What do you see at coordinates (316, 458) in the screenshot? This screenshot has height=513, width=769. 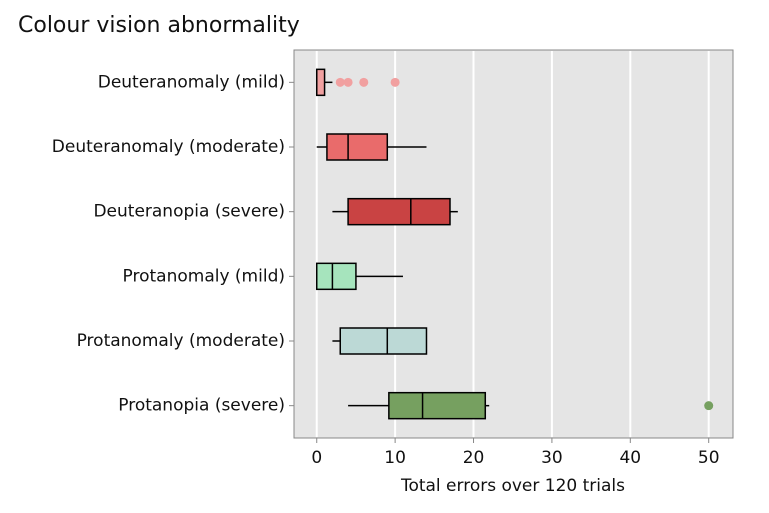 I see `x-tick-label: 0` at bounding box center [316, 458].